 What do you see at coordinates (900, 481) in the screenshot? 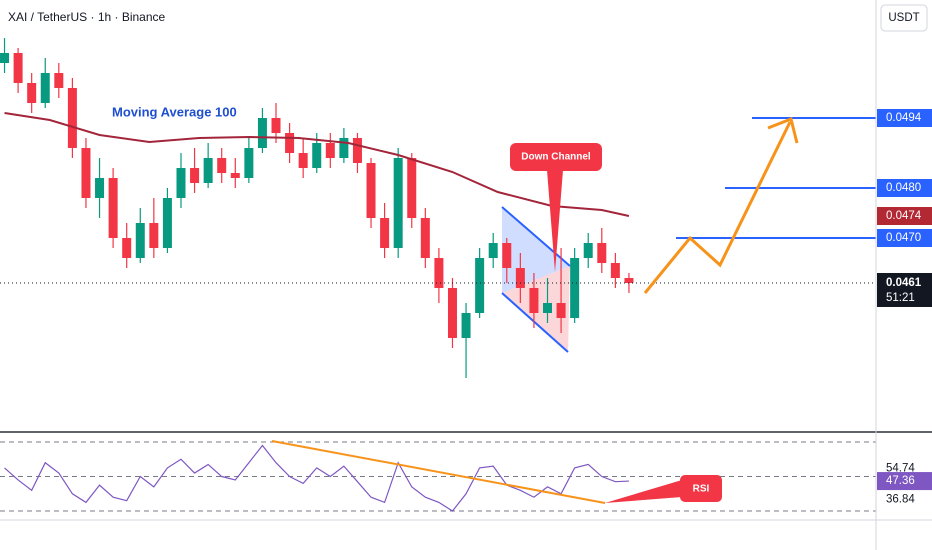
I see `rsi-value-label: 47.36` at bounding box center [900, 481].